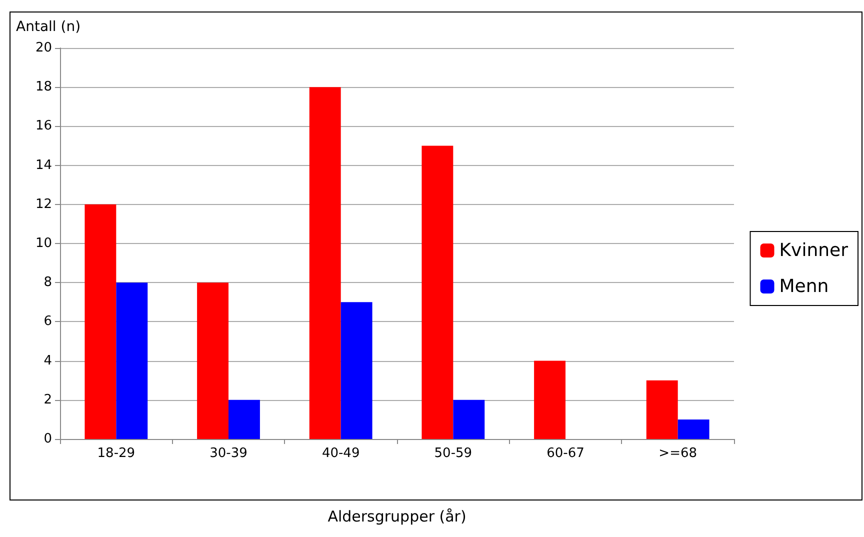  Describe the element at coordinates (565, 453) in the screenshot. I see `x-tick-label: 60-67` at that location.